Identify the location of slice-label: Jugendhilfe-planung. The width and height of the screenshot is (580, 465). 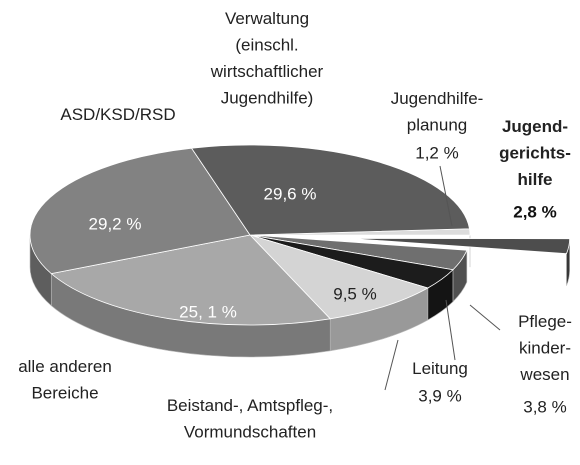
(437, 112).